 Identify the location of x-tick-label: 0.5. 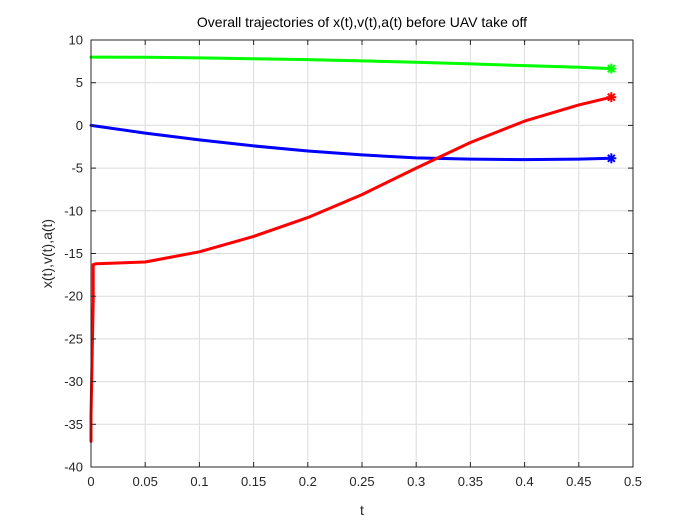
(633, 481).